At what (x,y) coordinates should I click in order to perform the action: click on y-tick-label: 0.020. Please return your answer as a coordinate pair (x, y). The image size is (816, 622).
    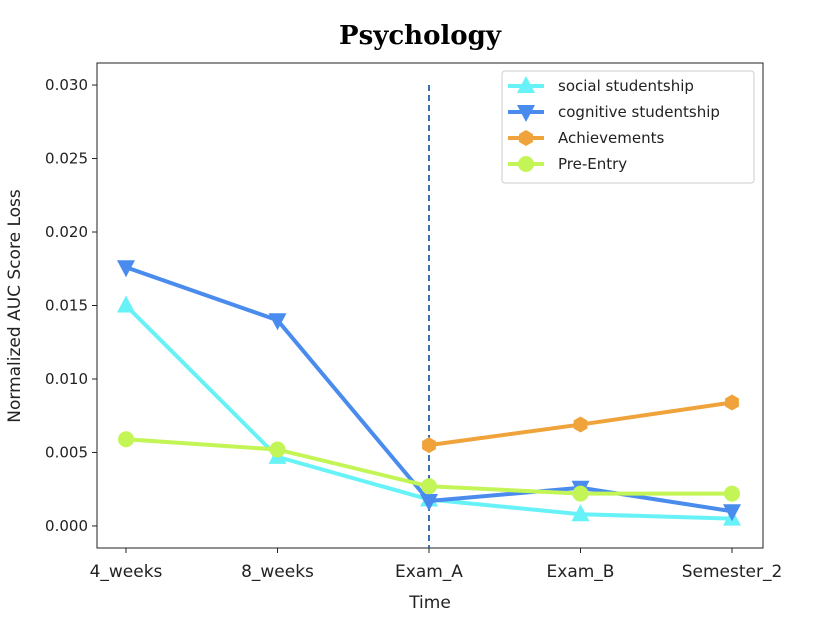
    Looking at the image, I should click on (66, 232).